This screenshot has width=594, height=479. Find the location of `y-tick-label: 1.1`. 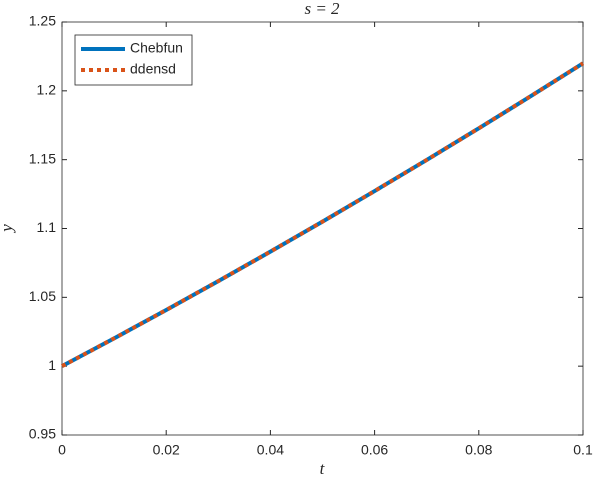

y-tick-label: 1.1 is located at coordinates (47, 227).